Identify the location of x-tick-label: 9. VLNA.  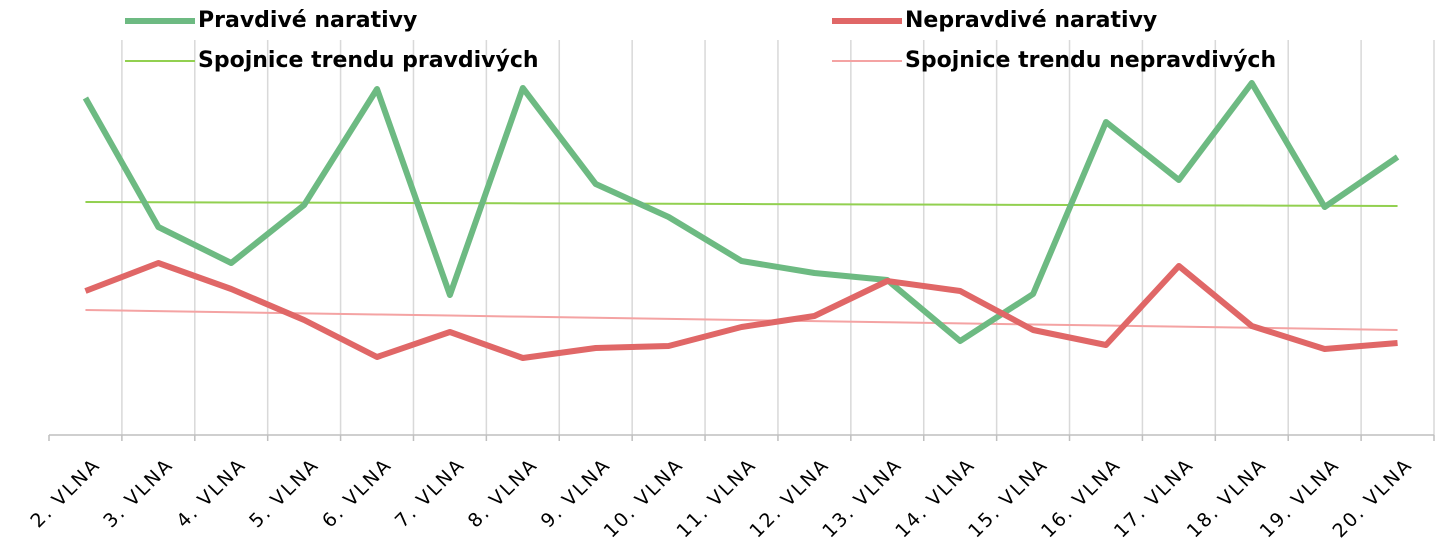
(576, 493).